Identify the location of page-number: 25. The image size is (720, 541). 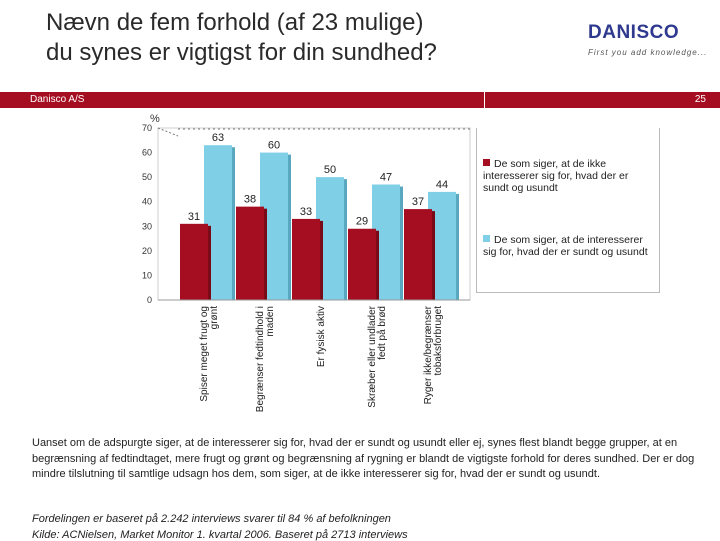
(700, 99).